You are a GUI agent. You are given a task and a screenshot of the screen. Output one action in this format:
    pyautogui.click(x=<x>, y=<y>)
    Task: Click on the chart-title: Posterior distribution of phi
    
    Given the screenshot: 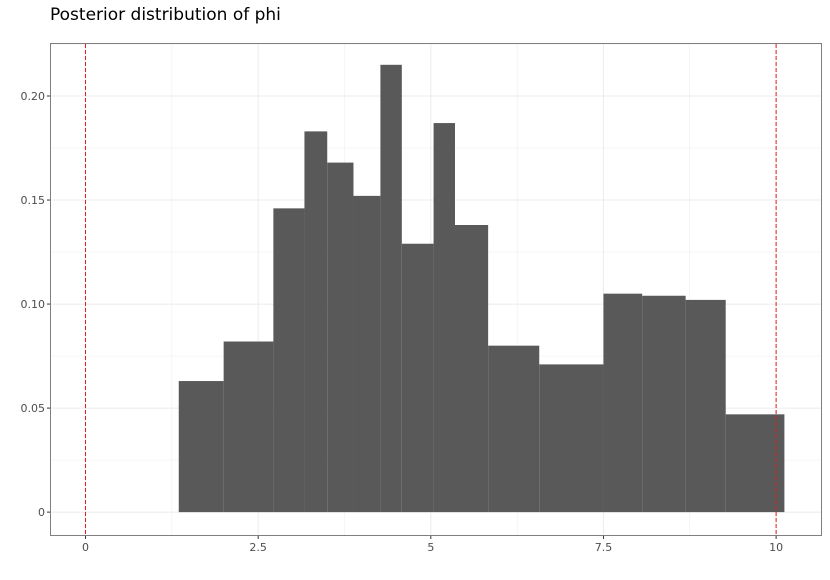 What is the action you would take?
    pyautogui.click(x=165, y=15)
    